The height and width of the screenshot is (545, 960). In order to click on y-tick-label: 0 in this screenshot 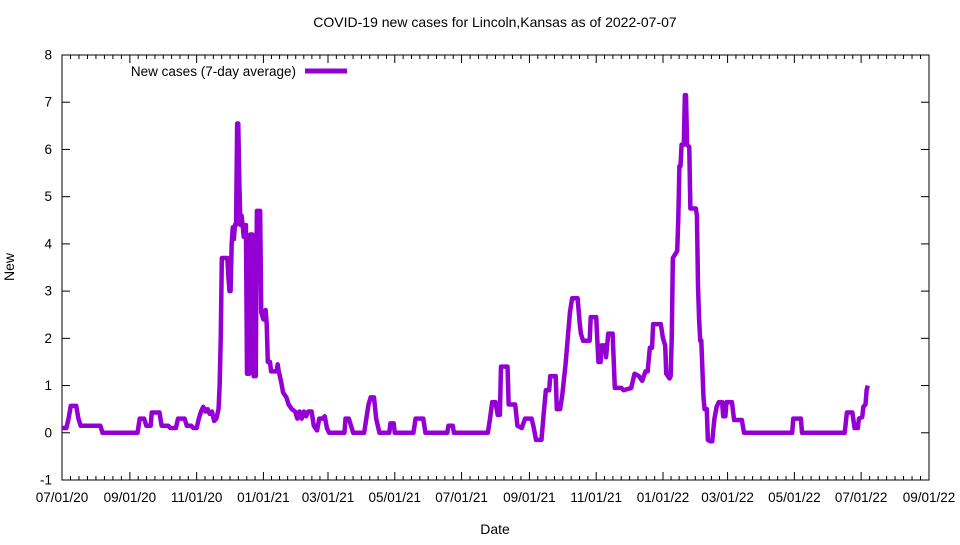, I will do `click(48, 432)`.